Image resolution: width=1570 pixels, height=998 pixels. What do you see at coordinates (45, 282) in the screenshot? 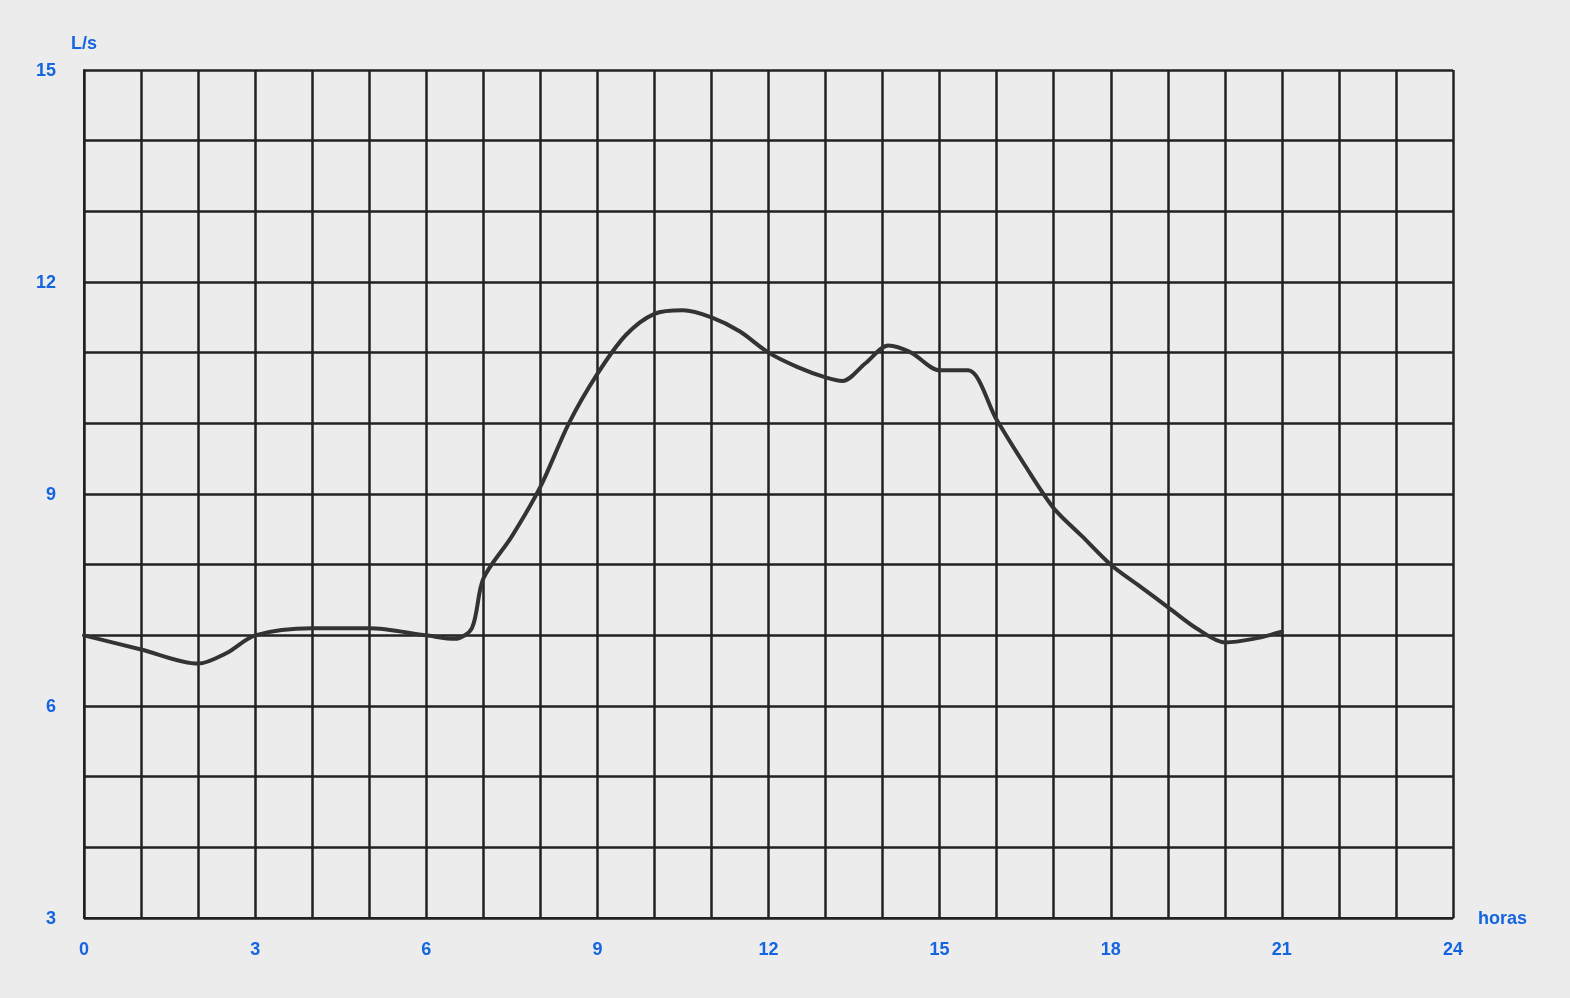
I see `y-tick-label: 12` at bounding box center [45, 282].